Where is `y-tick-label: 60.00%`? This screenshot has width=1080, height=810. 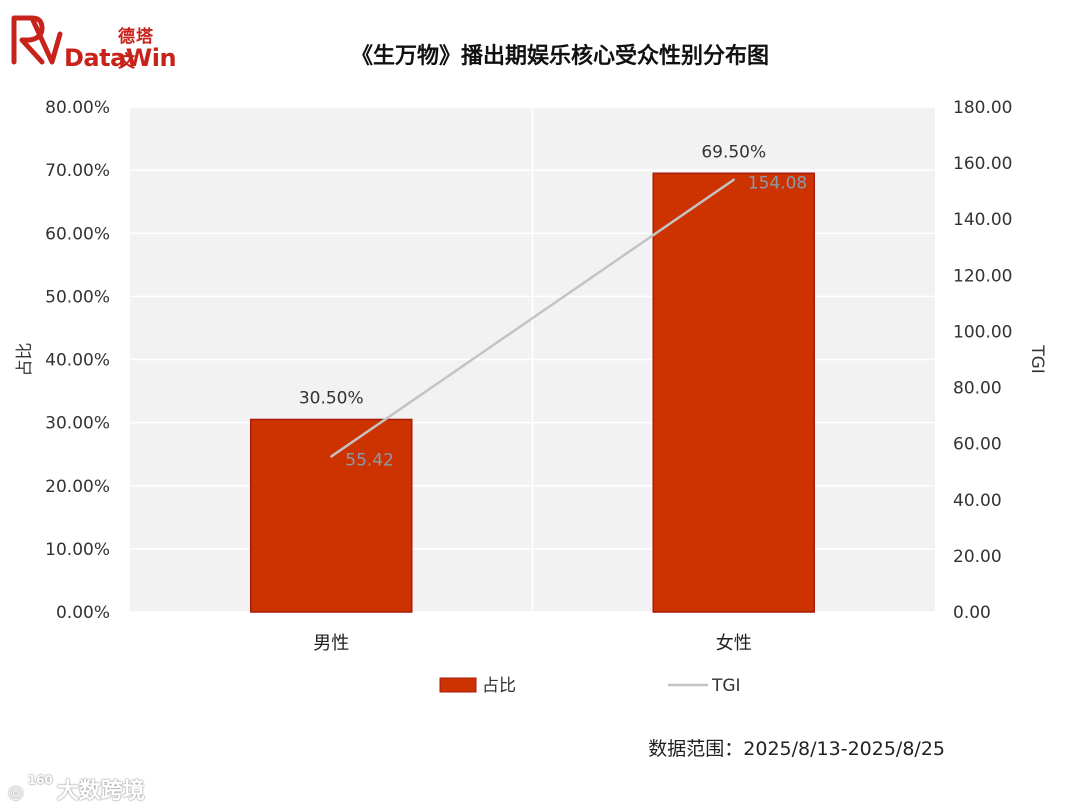
y-tick-label: 60.00% is located at coordinates (77, 234).